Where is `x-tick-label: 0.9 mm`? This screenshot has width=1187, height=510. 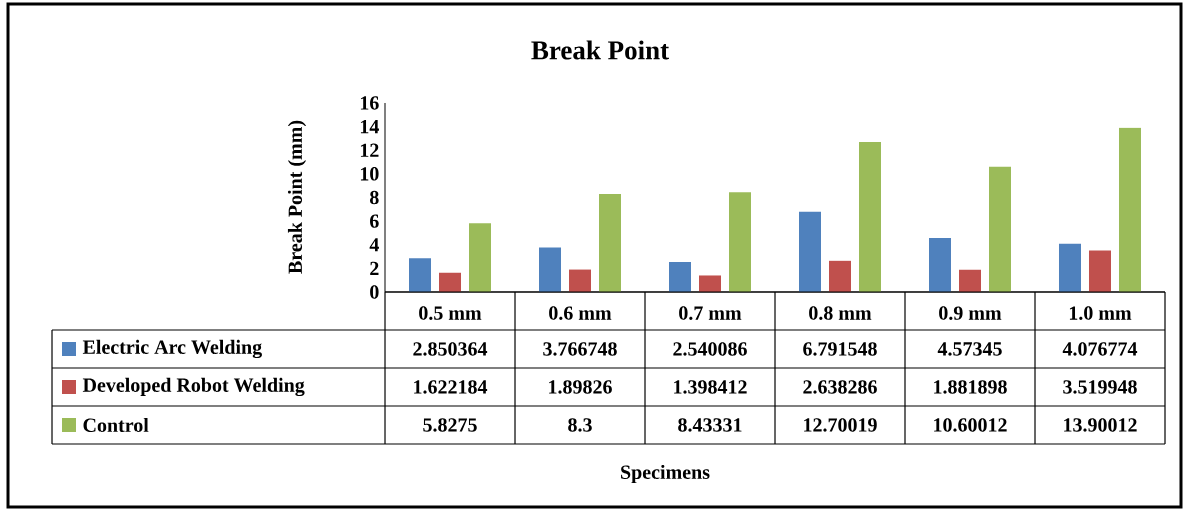
x-tick-label: 0.9 mm is located at coordinates (970, 313).